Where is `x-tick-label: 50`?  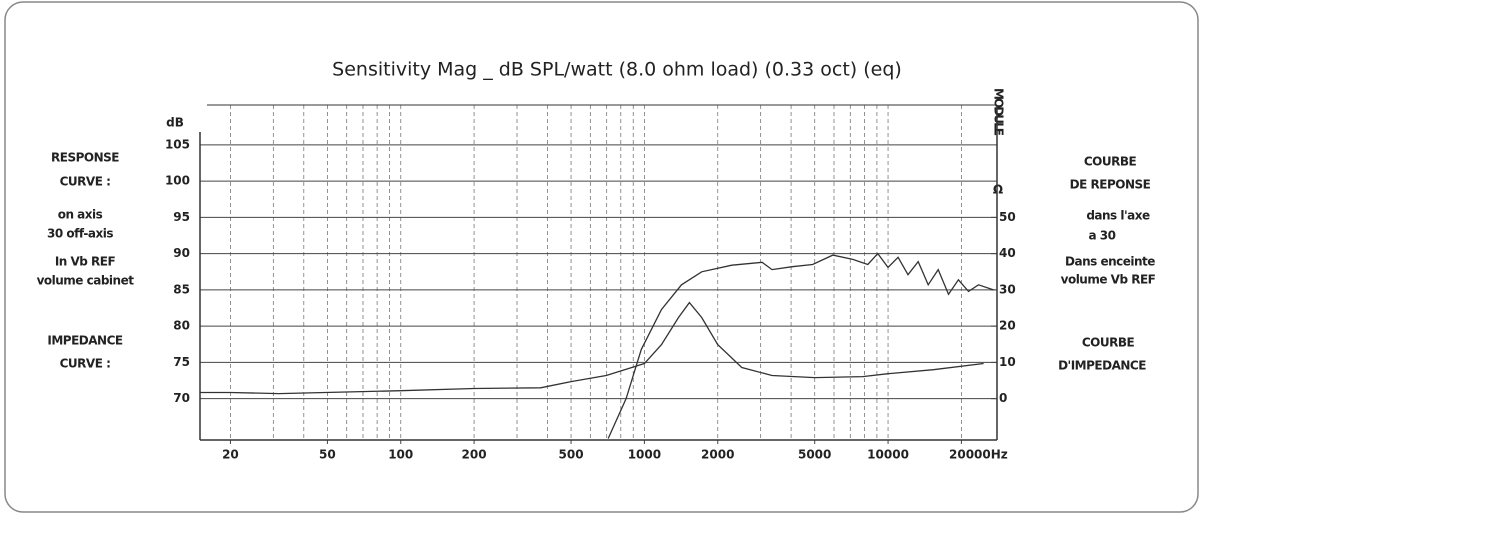 x-tick-label: 50 is located at coordinates (327, 455).